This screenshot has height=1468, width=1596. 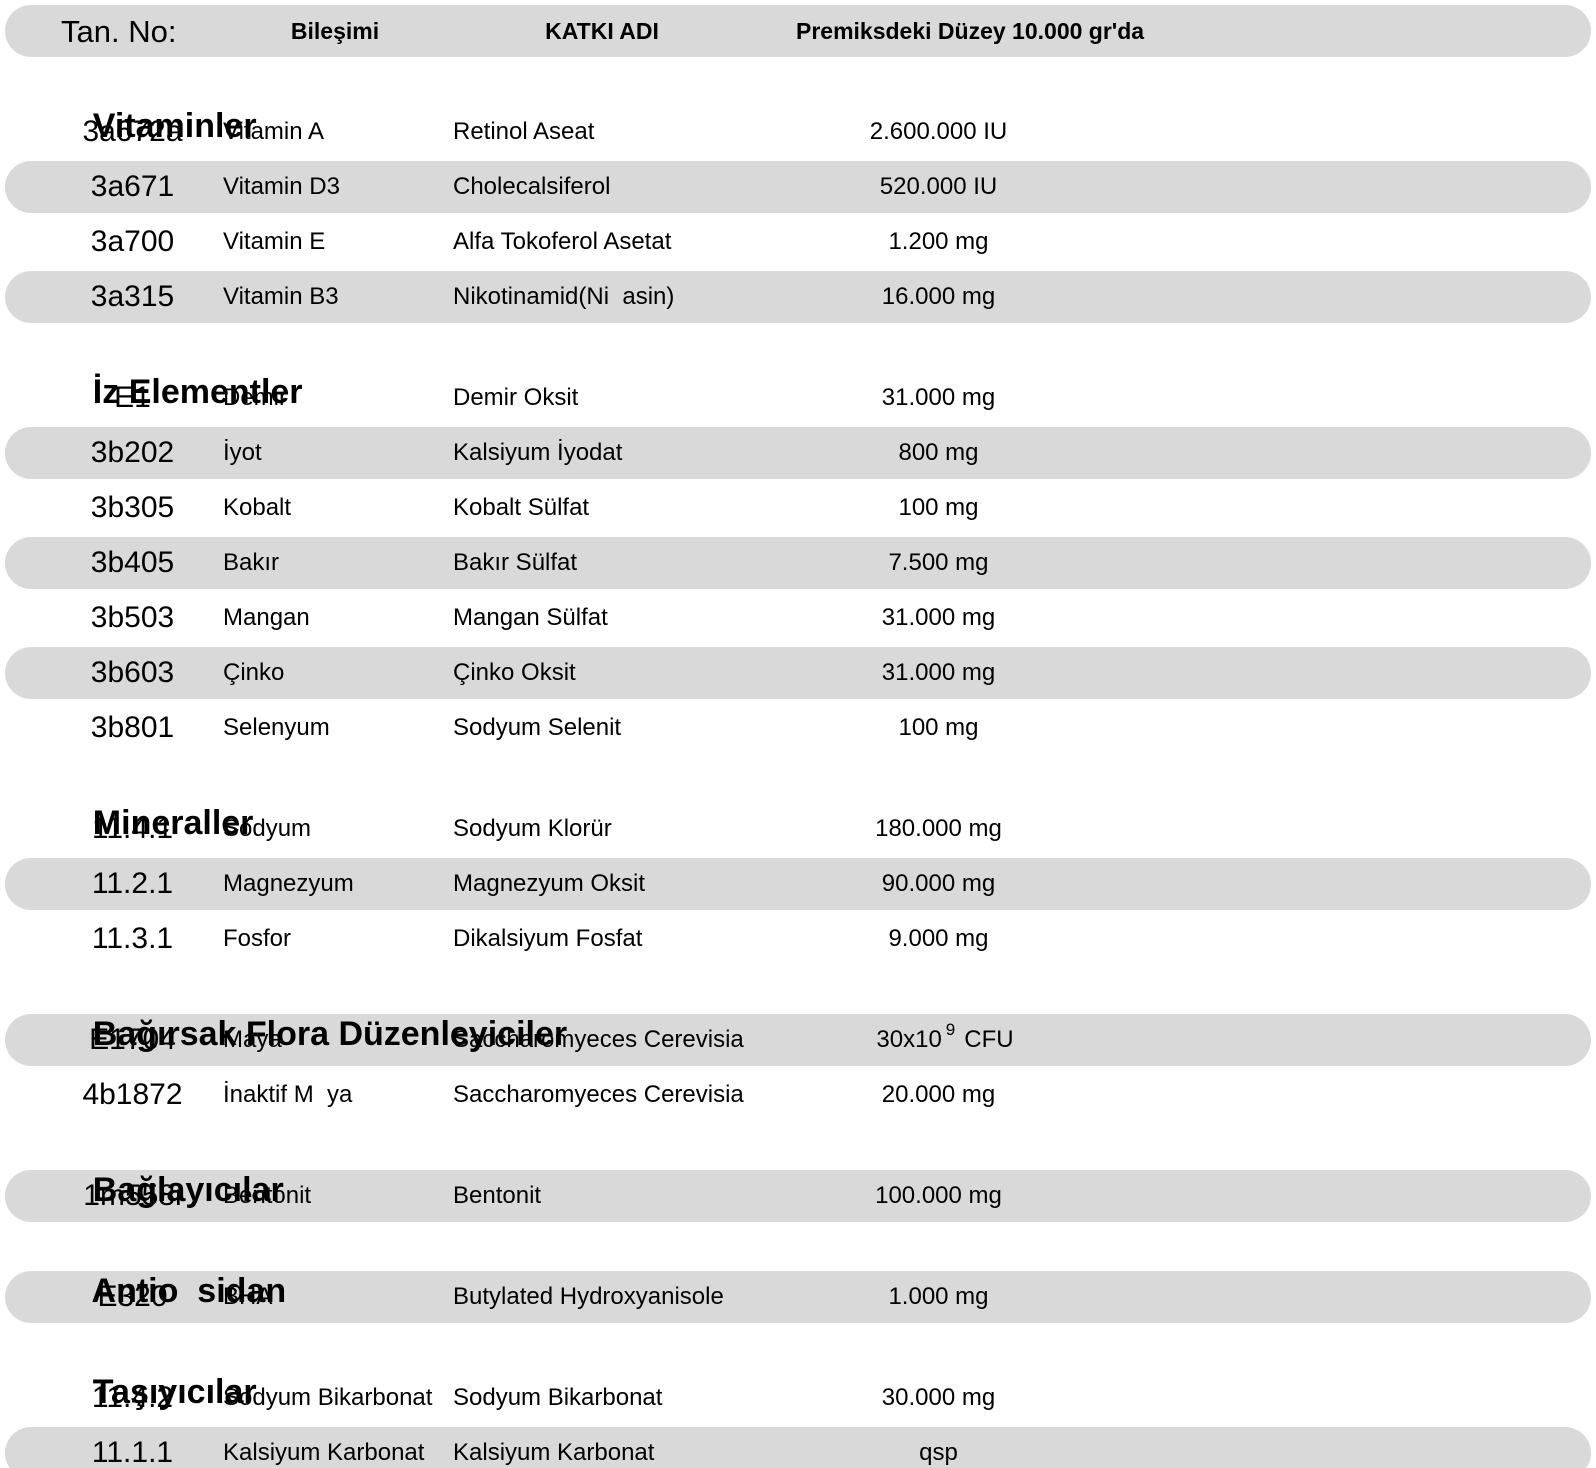 What do you see at coordinates (132, 727) in the screenshot?
I see `cell-tan-no: 3b801` at bounding box center [132, 727].